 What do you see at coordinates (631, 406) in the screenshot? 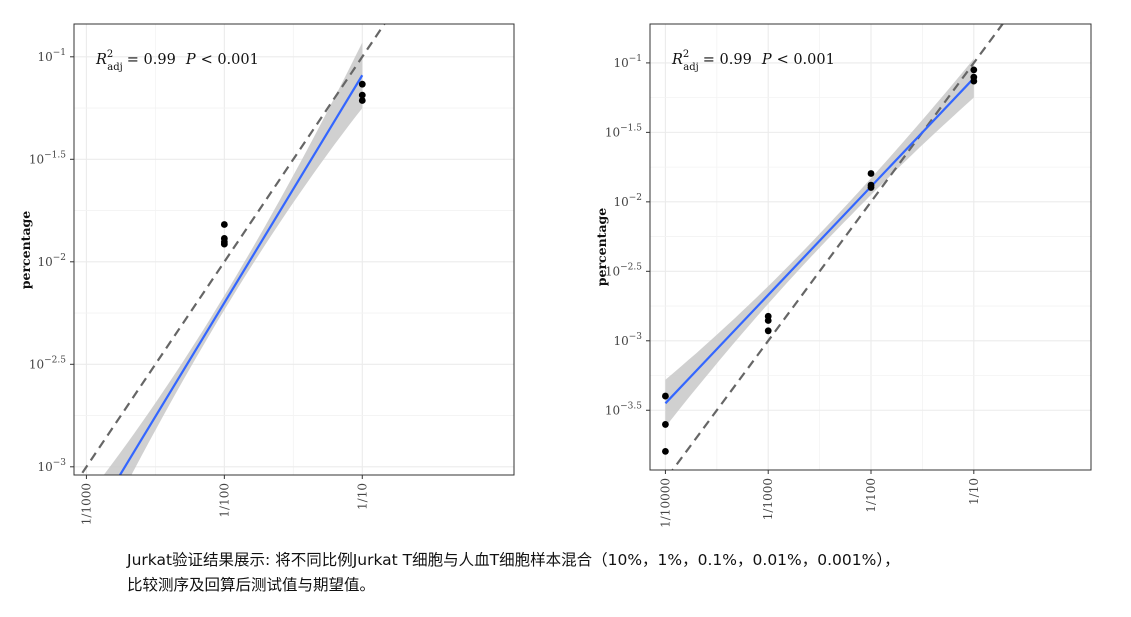
I see `tick-exponent: −3.5` at bounding box center [631, 406].